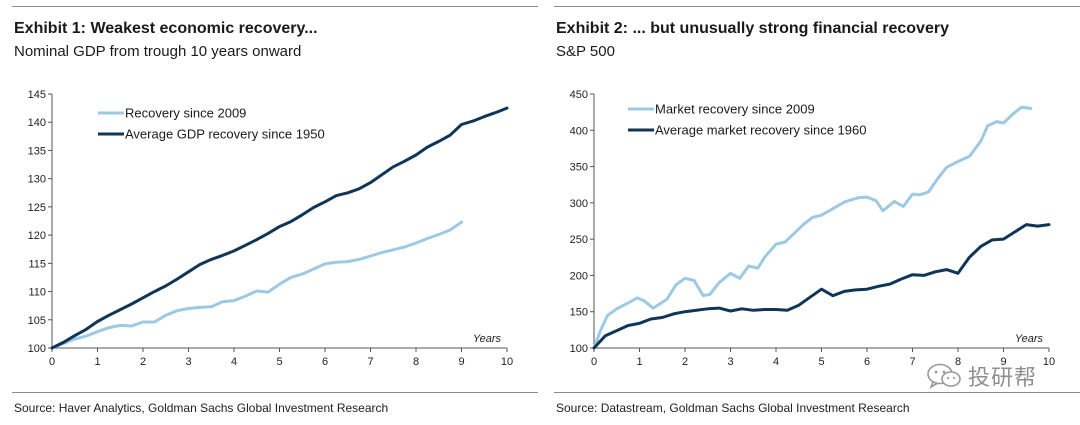 The width and height of the screenshot is (1080, 425). Describe the element at coordinates (585, 51) in the screenshot. I see `exhibit-2-subtitle: S&P 500` at that location.